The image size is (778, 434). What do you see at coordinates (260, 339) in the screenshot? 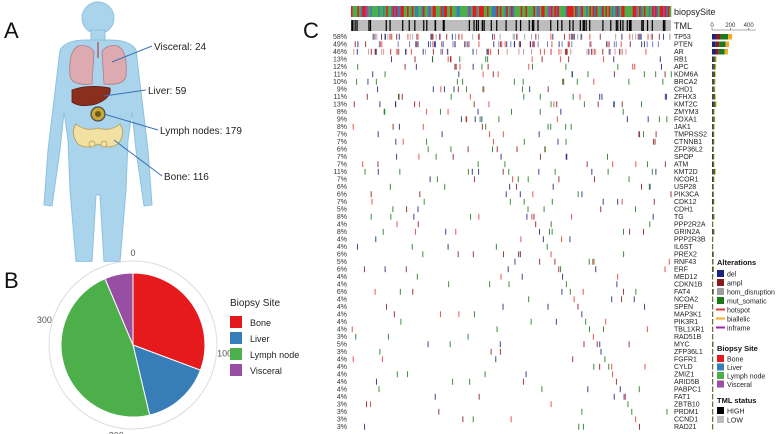
I see `pie-legend-label: Liver` at bounding box center [260, 339].